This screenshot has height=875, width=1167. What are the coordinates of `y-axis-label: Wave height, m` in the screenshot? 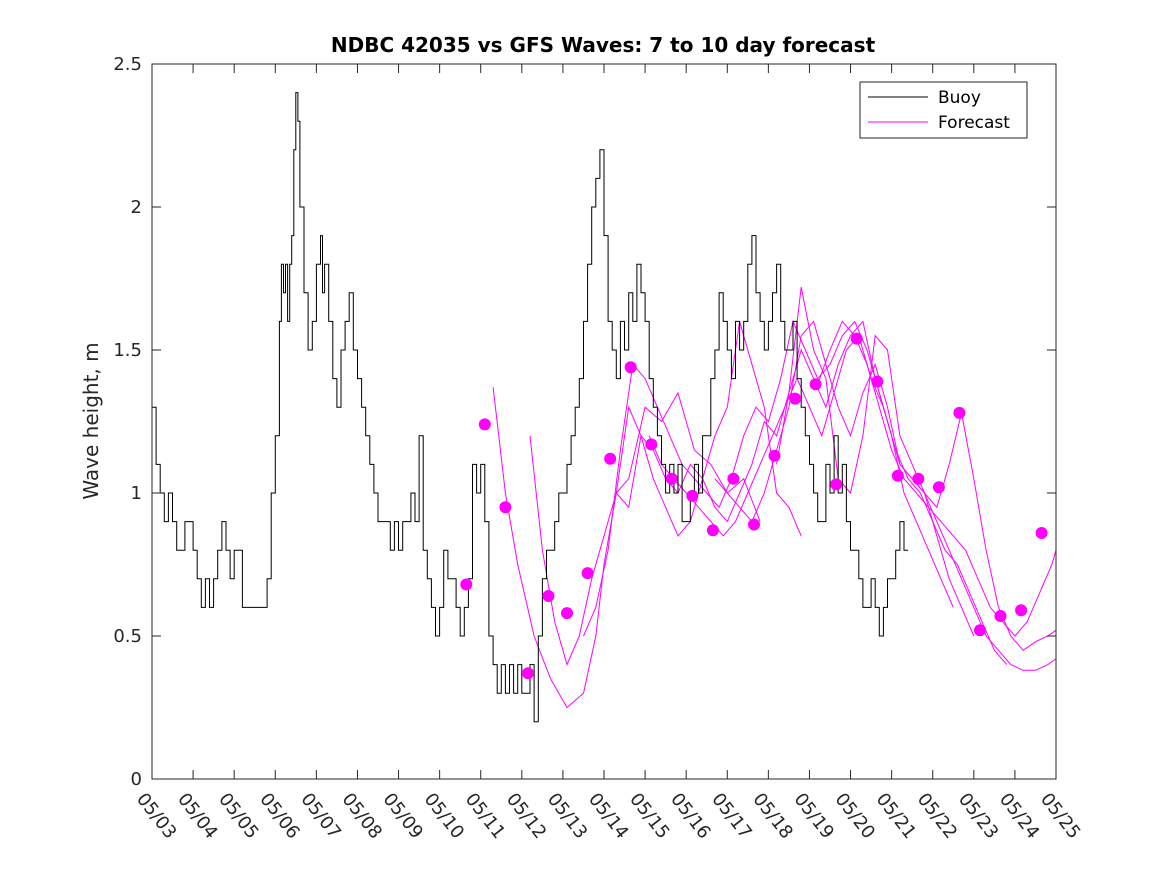 It's located at (91, 420).